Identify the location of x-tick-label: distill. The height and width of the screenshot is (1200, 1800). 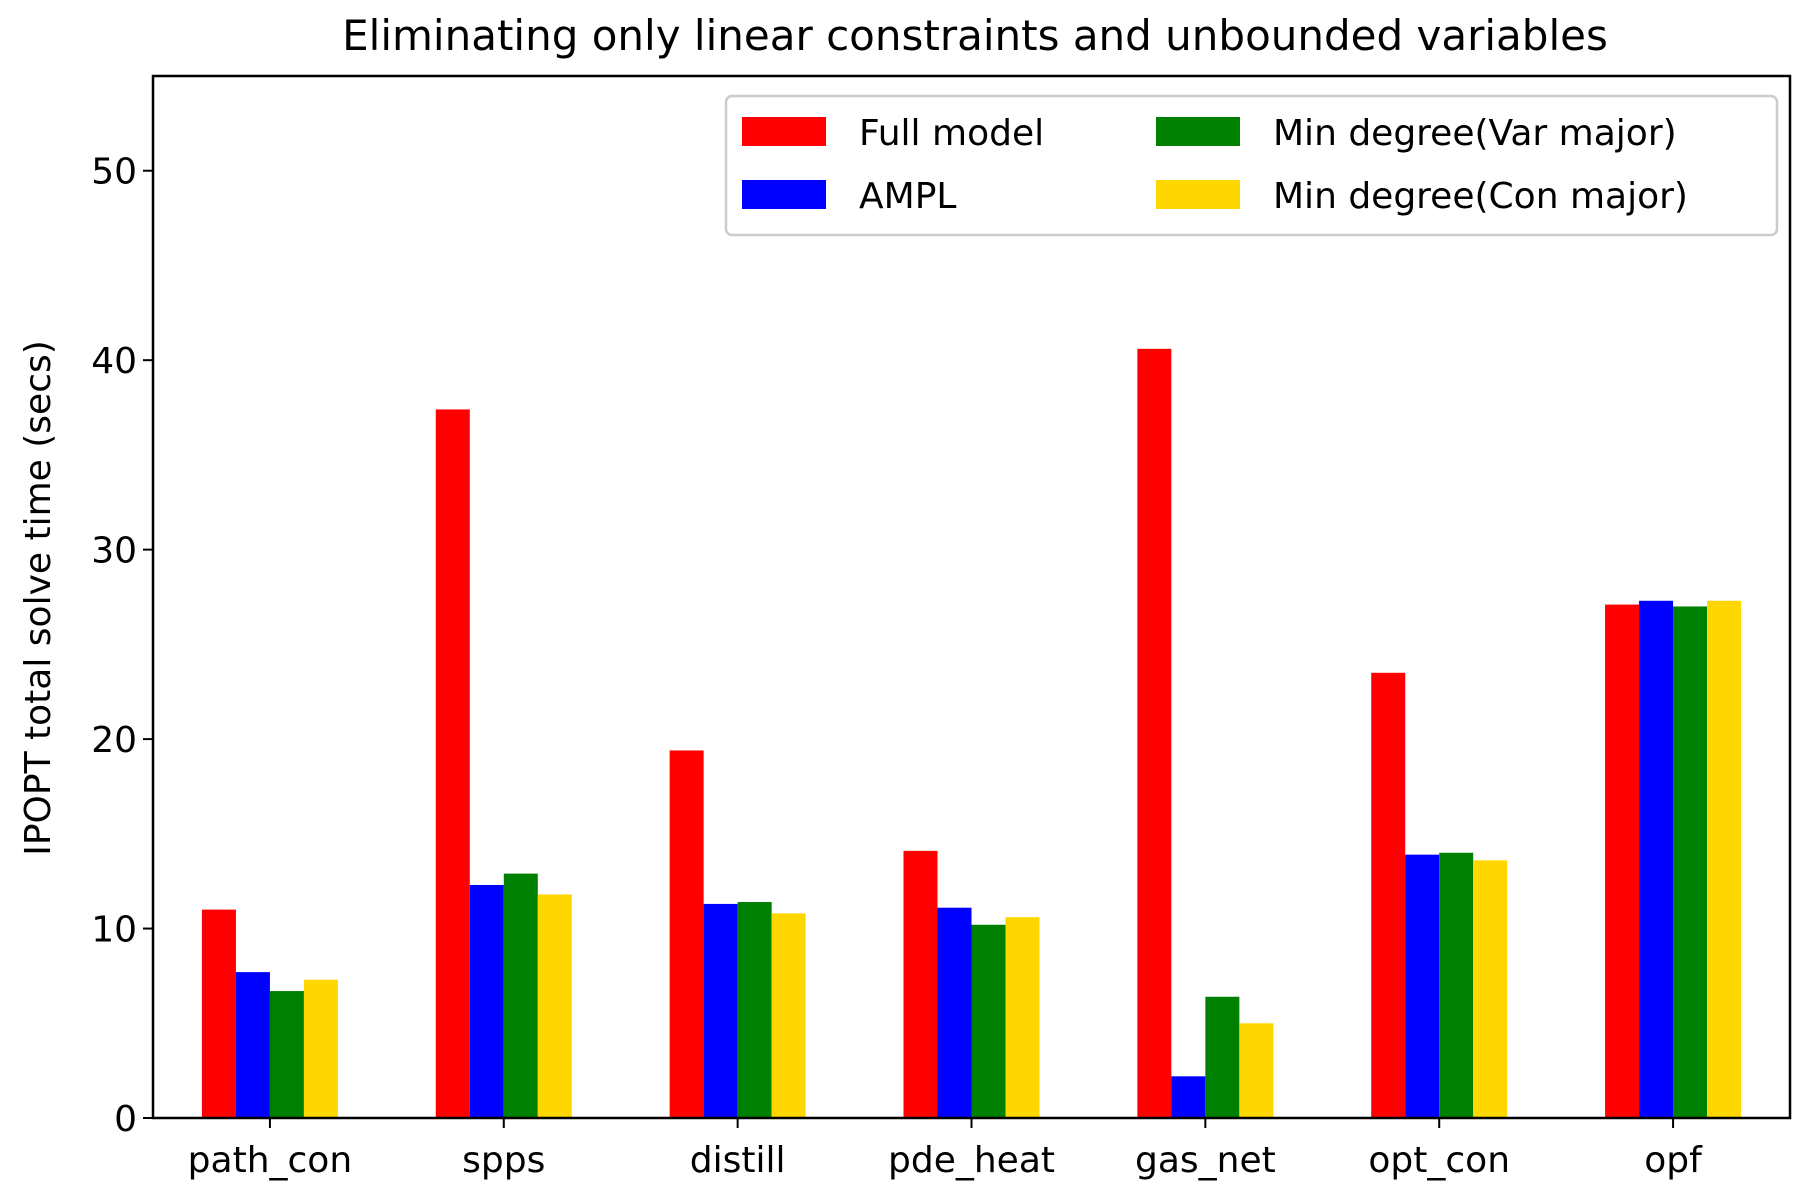
(738, 1160).